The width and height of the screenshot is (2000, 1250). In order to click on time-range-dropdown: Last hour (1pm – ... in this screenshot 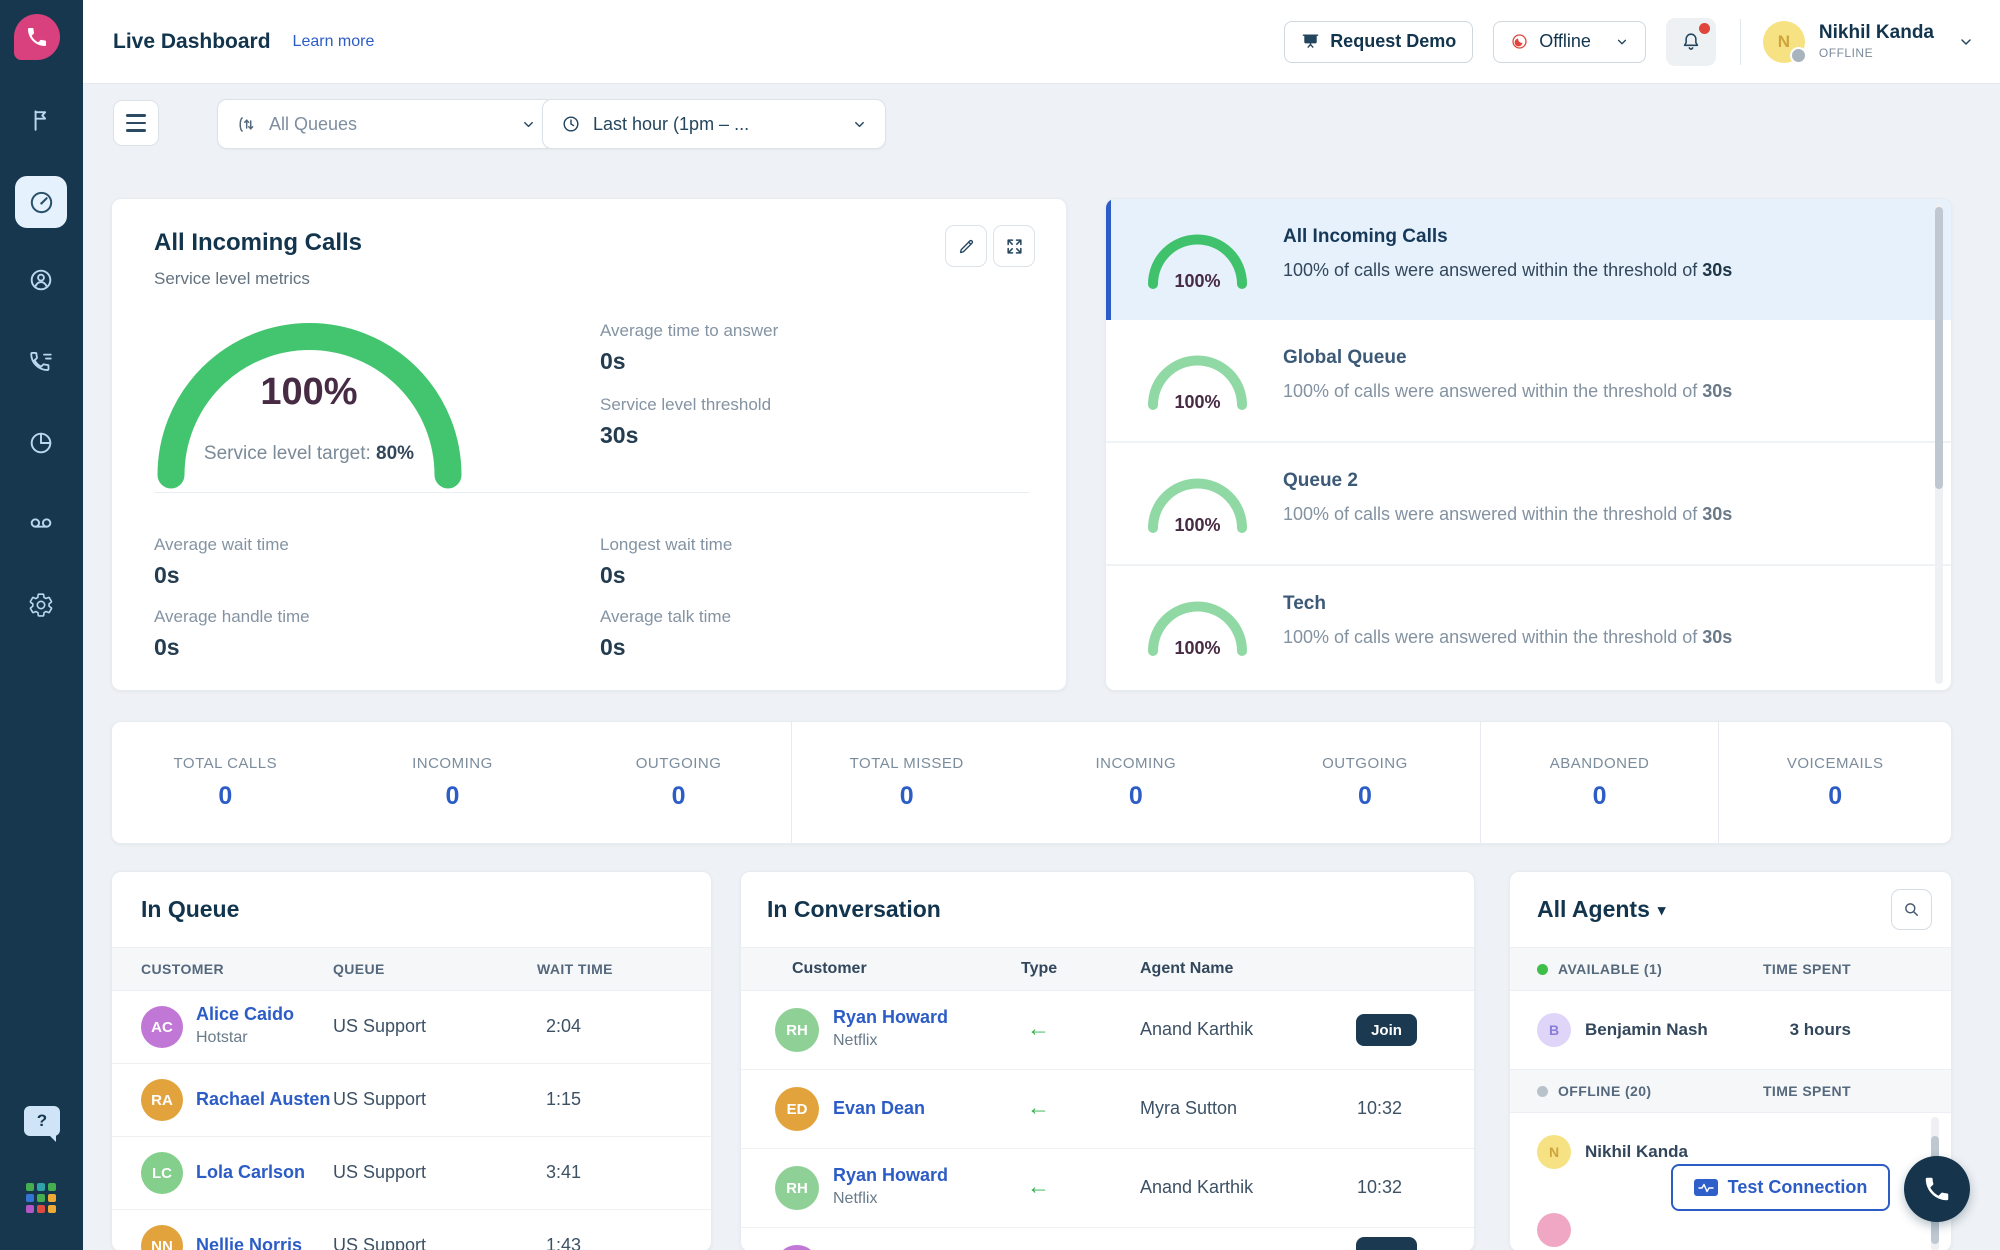, I will do `click(714, 124)`.